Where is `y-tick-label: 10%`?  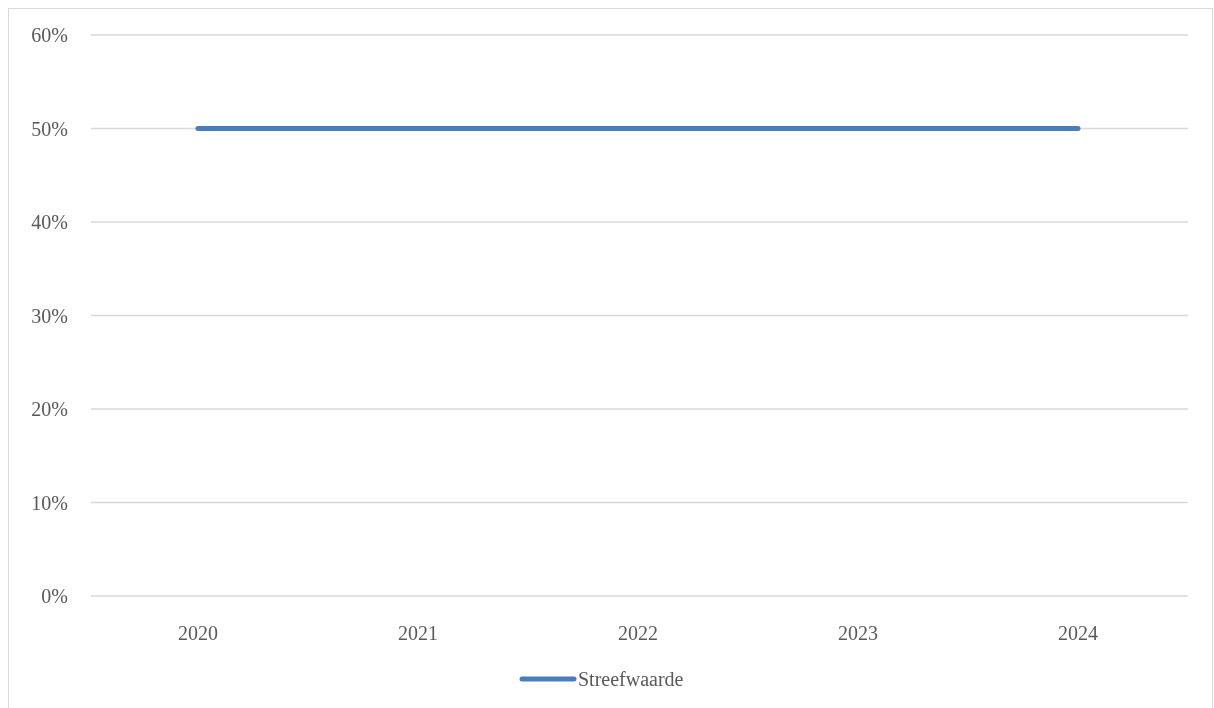 y-tick-label: 10% is located at coordinates (49, 502).